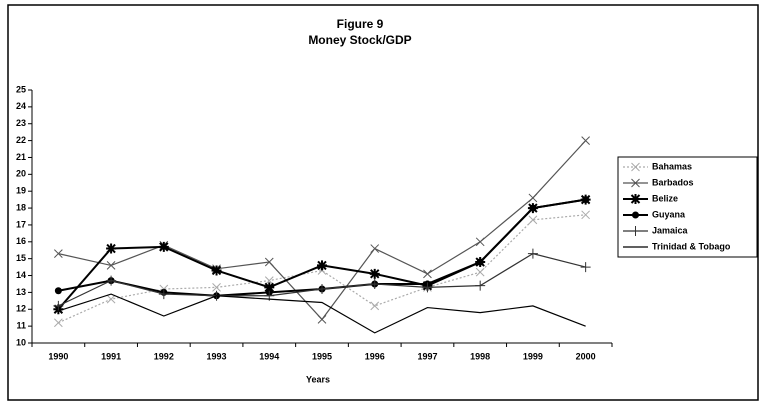 Image resolution: width=765 pixels, height=407 pixels. Describe the element at coordinates (691, 246) in the screenshot. I see `legend-label: Trinidad & Tobago` at that location.